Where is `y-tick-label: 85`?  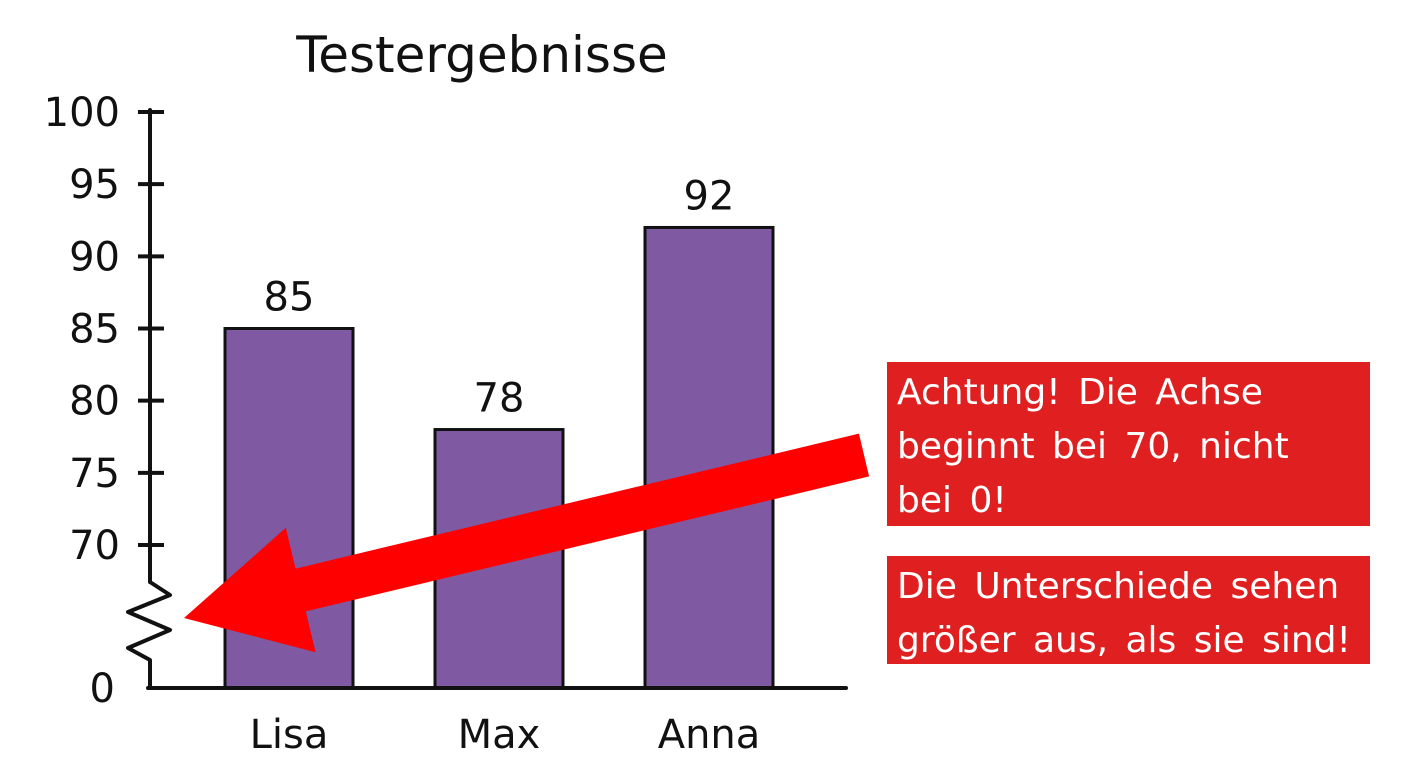
y-tick-label: 85 is located at coordinates (94, 330).